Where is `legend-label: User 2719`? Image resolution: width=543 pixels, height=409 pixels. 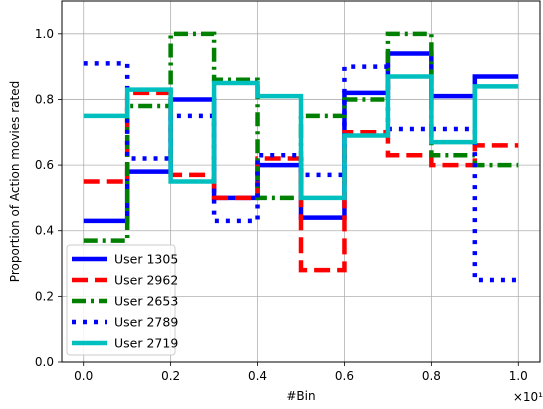 legend-label: User 2719 is located at coordinates (146, 343).